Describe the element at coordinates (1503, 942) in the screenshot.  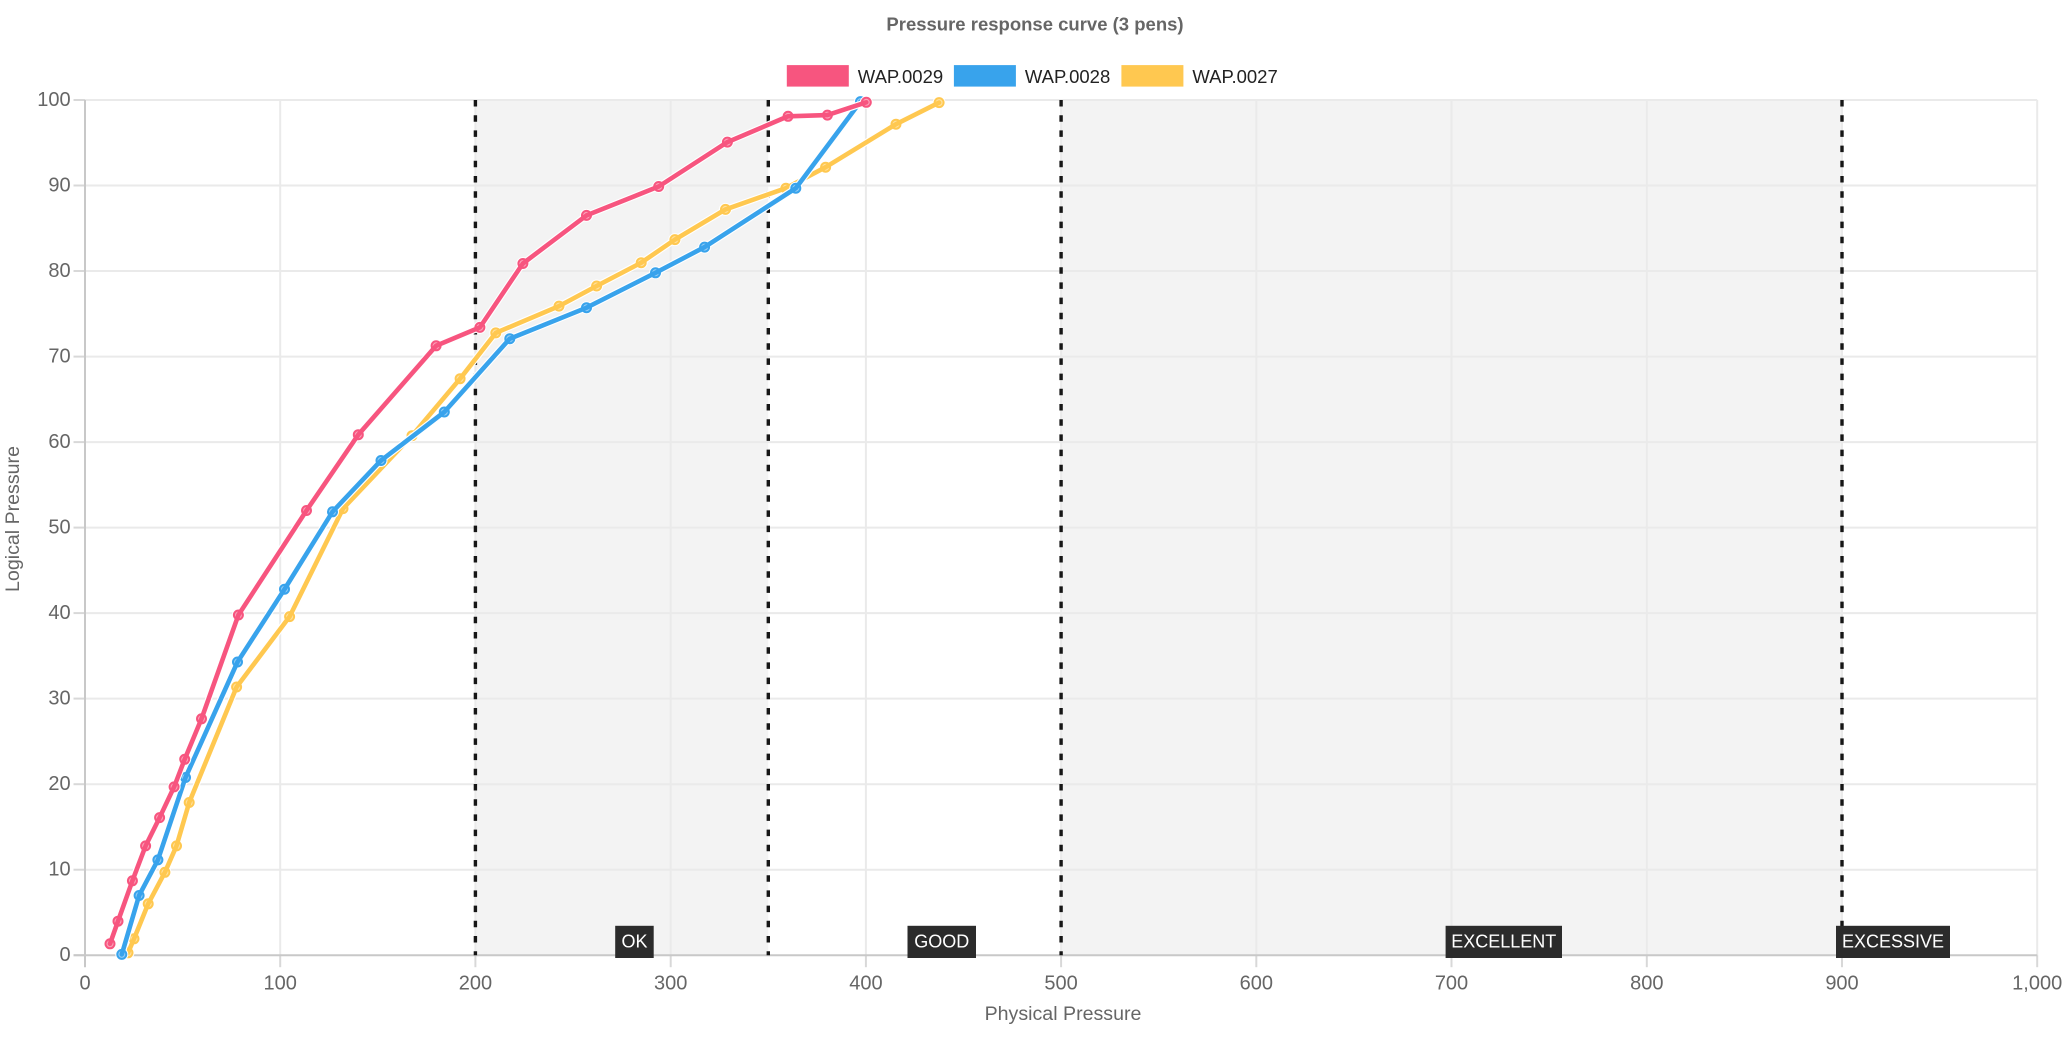
I see `svg-text: EXCELLENT` at that location.